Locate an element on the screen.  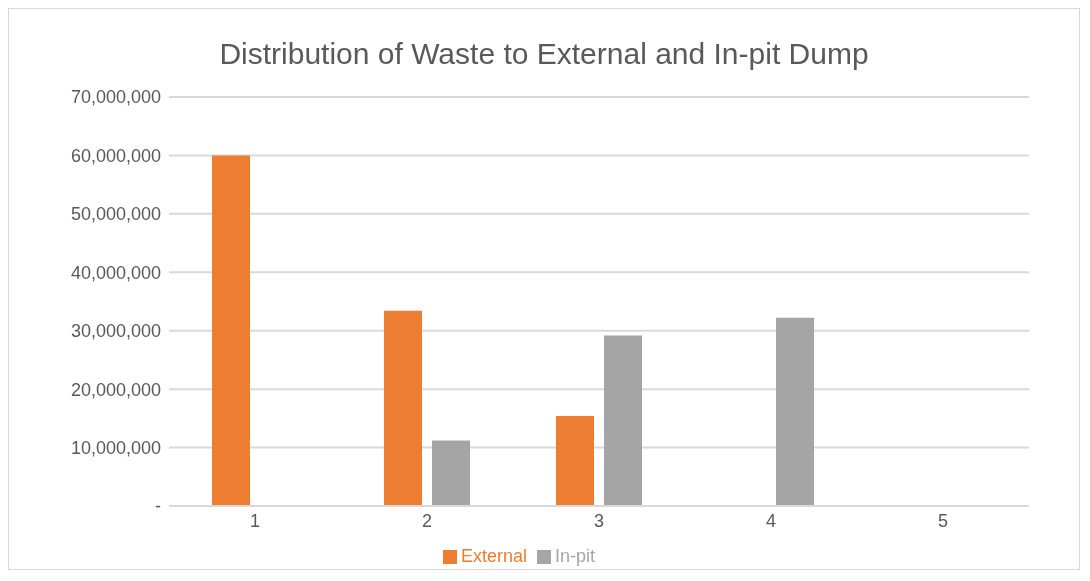
legend-label: In-pit is located at coordinates (575, 556).